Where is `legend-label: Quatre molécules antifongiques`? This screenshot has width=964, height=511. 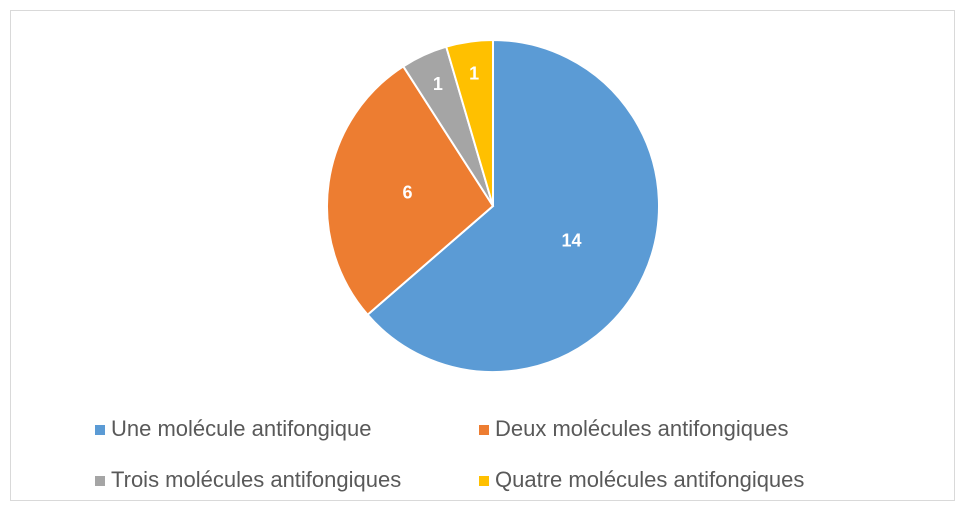 legend-label: Quatre molécules antifongiques is located at coordinates (649, 479).